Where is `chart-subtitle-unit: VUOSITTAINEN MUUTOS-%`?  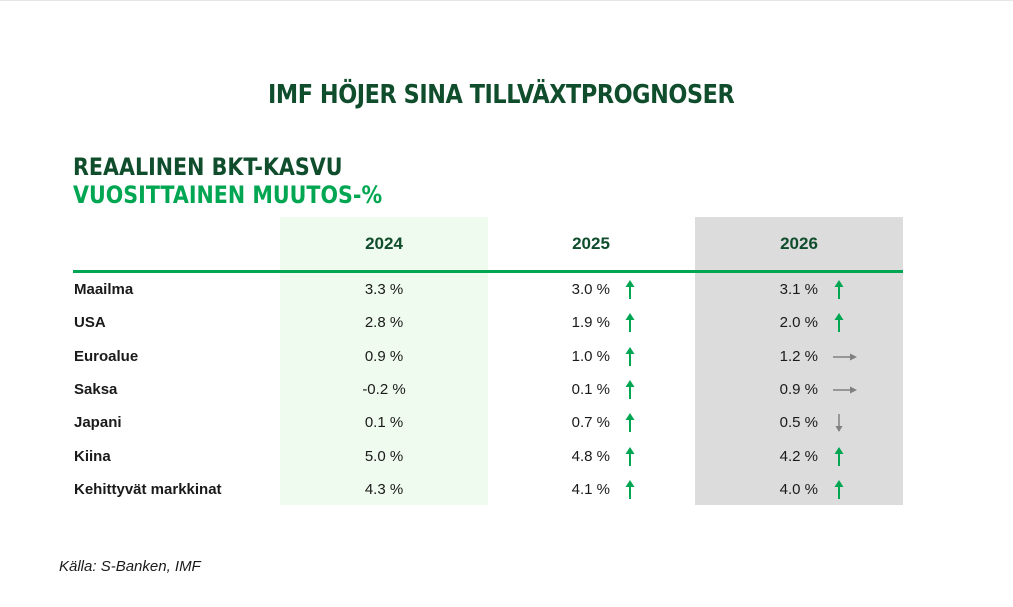
chart-subtitle-unit: VUOSITTAINEN MUUTOS-% is located at coordinates (228, 195).